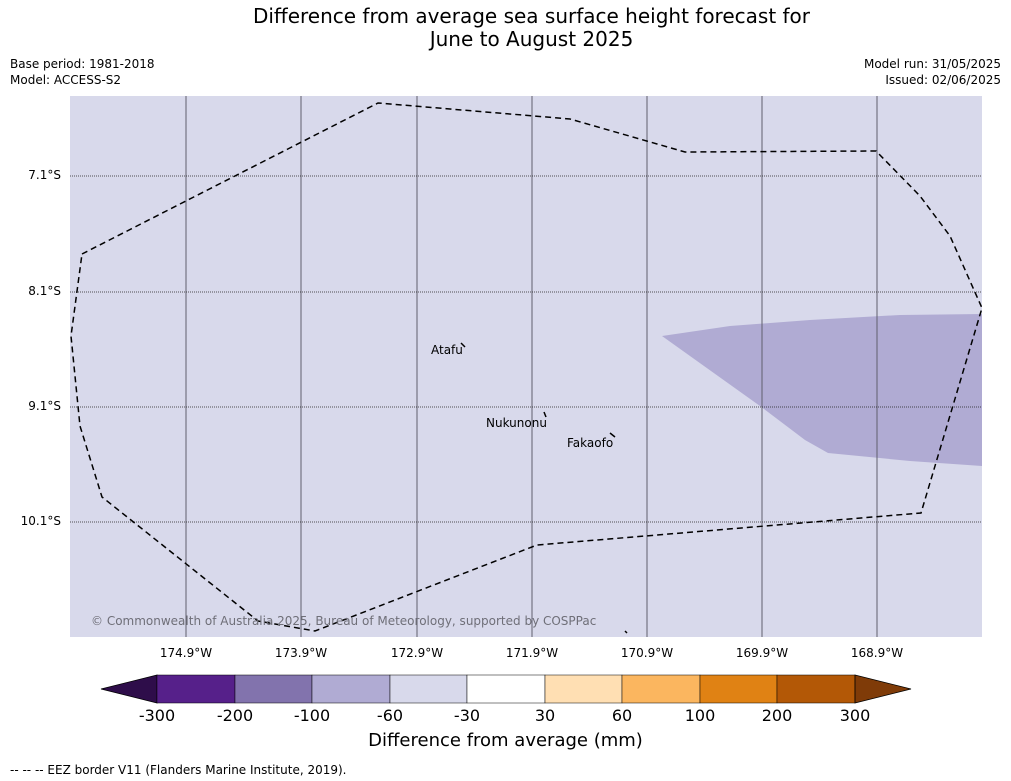 This screenshot has width=1011, height=781. I want to click on atafu-island, so click(463, 345).